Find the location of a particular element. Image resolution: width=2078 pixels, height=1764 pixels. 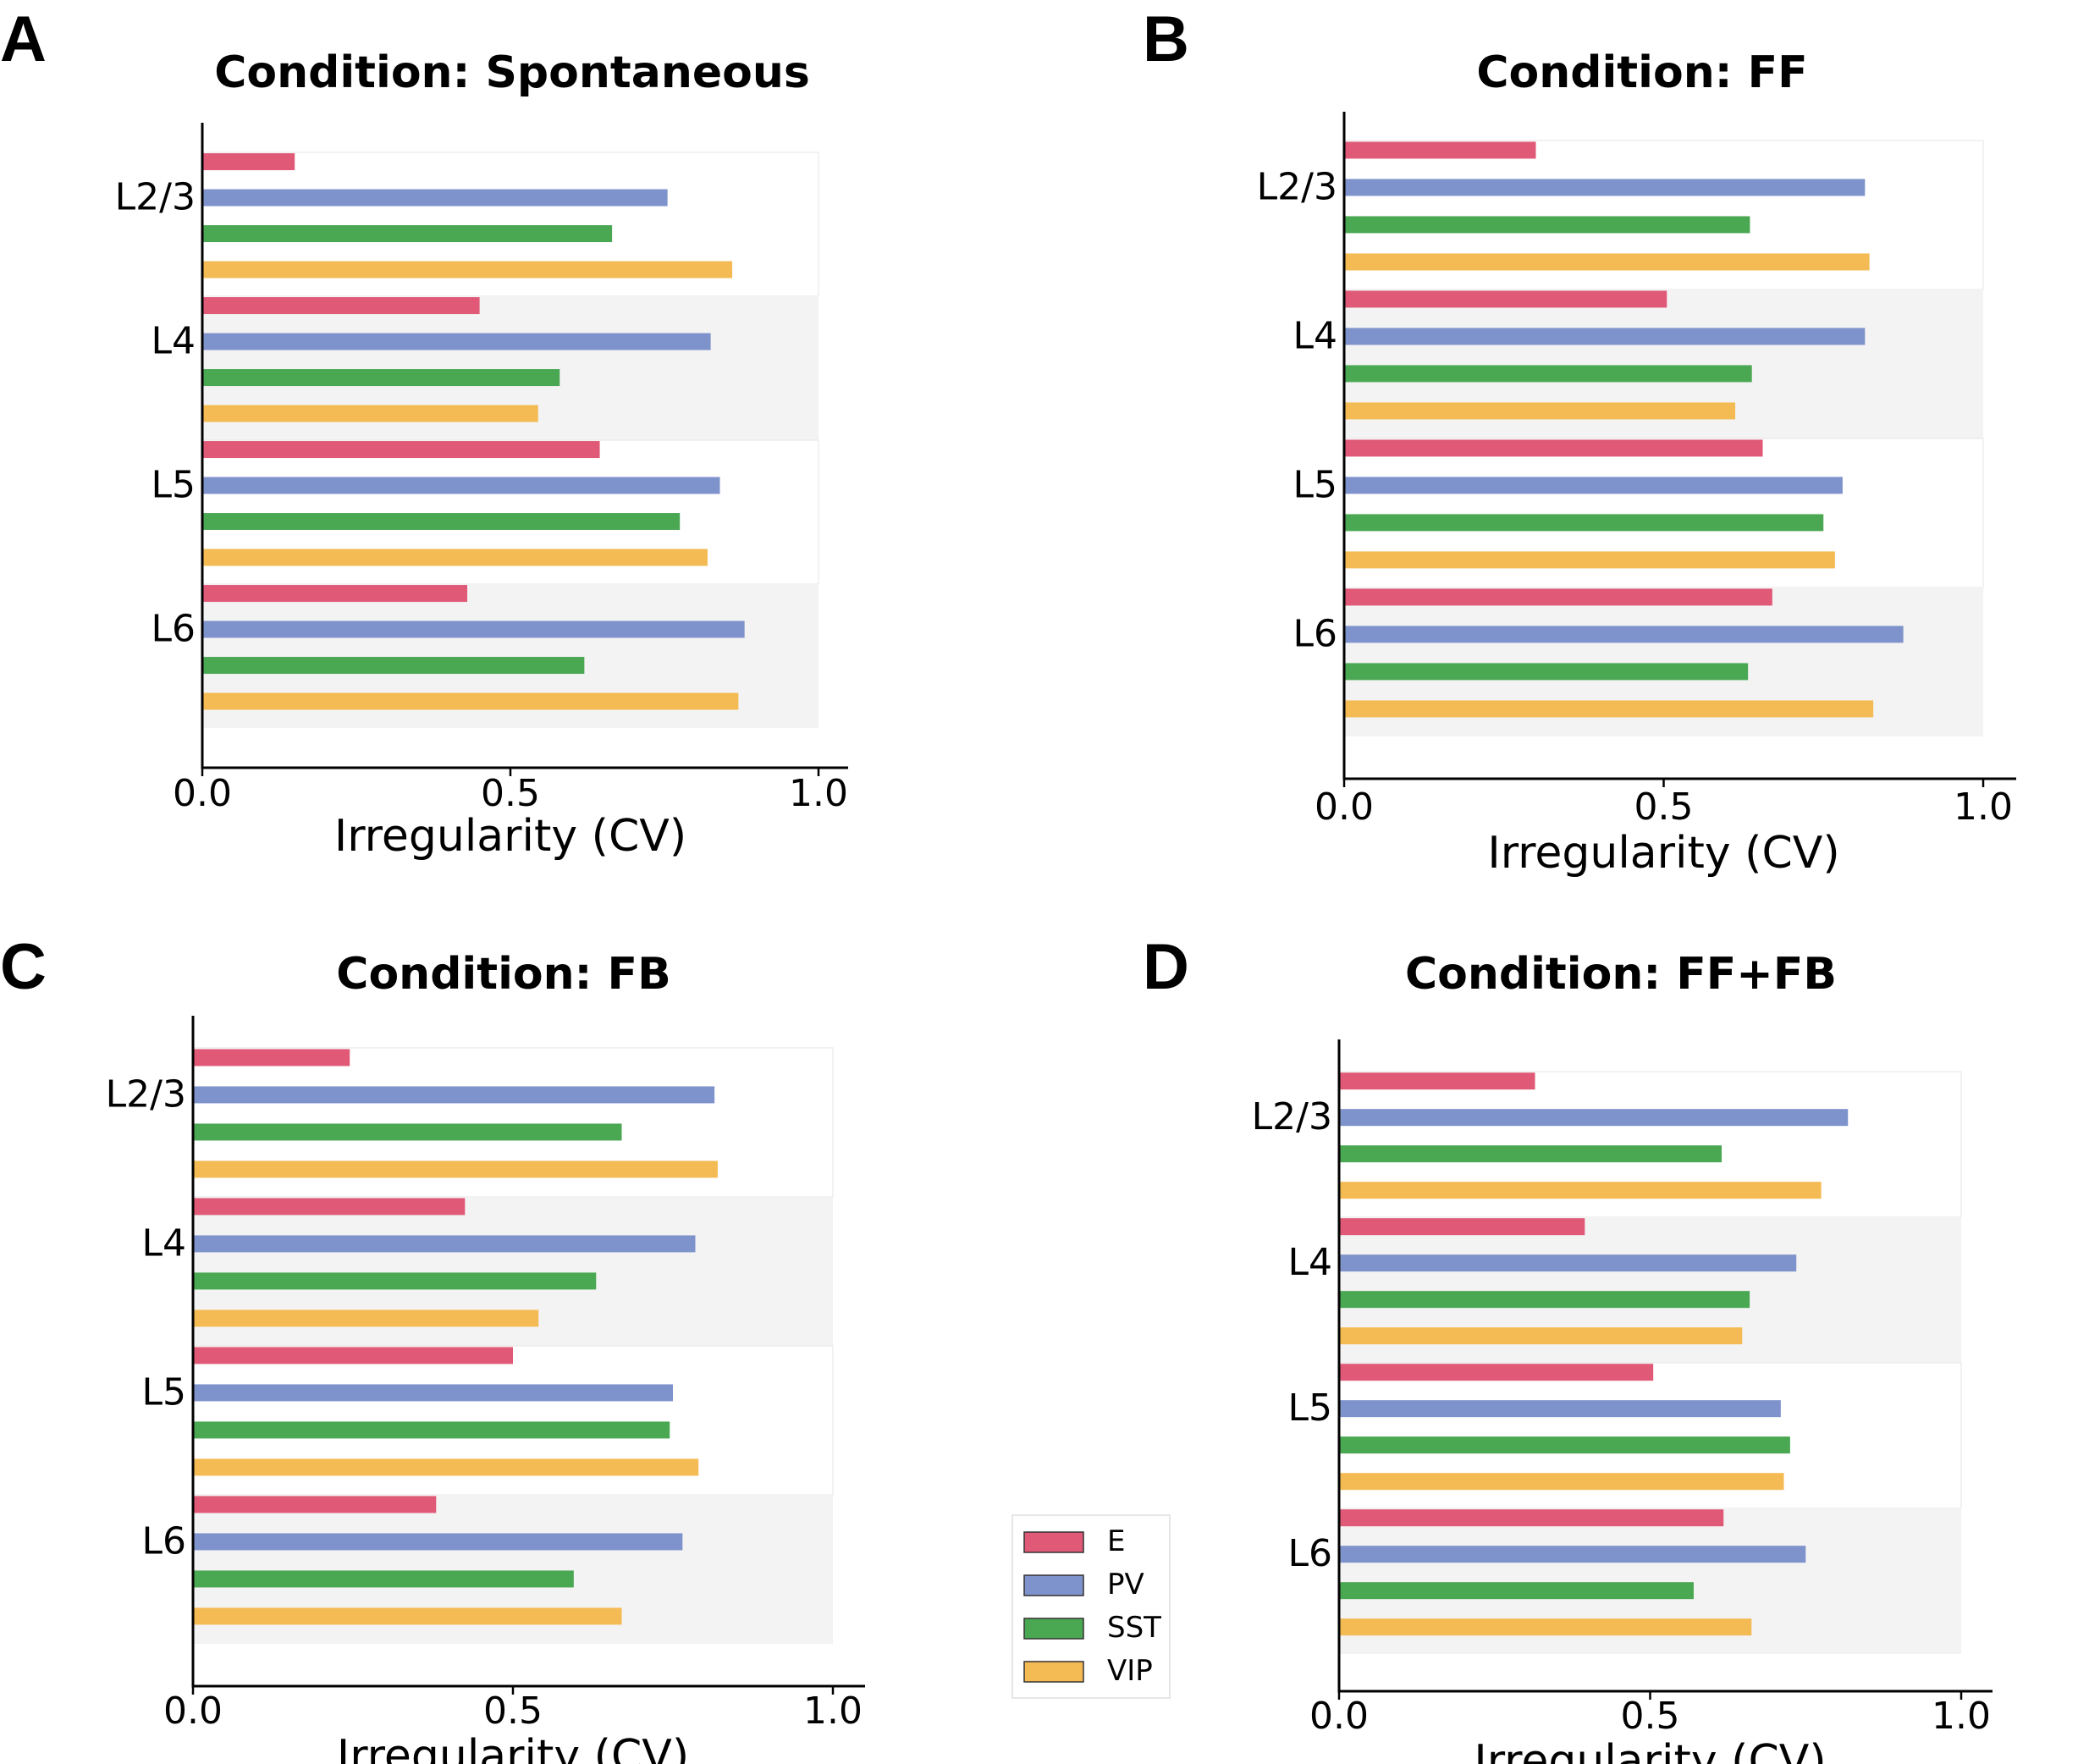

panel-a-xtick-label-0: 0.0 is located at coordinates (202, 793).